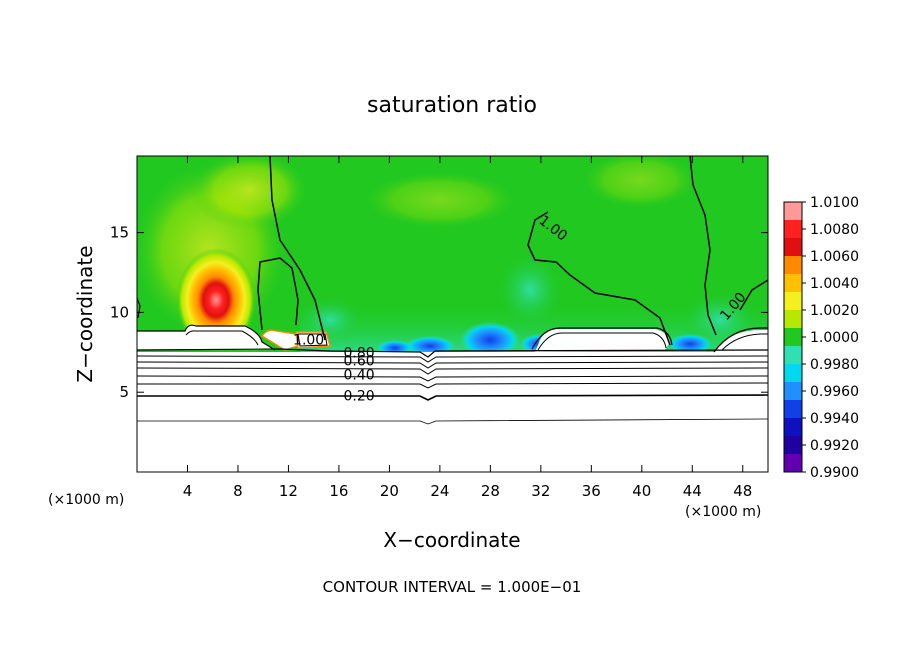  What do you see at coordinates (452, 105) in the screenshot?
I see `chart-title: saturation ratio` at bounding box center [452, 105].